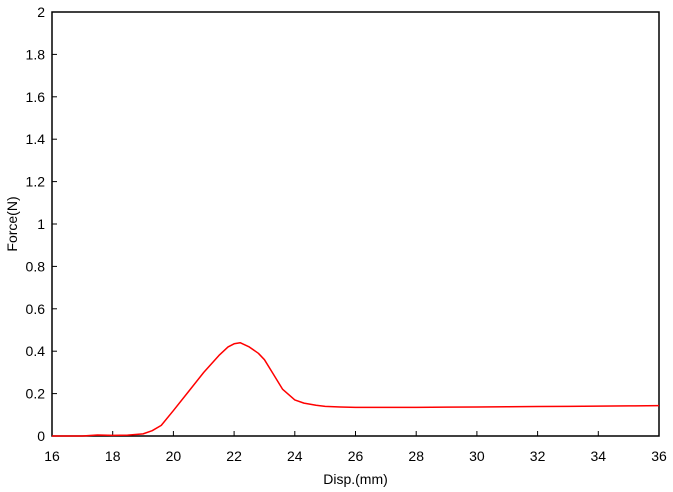 The height and width of the screenshot is (492, 673). I want to click on y-tick-label: 2, so click(41, 12).